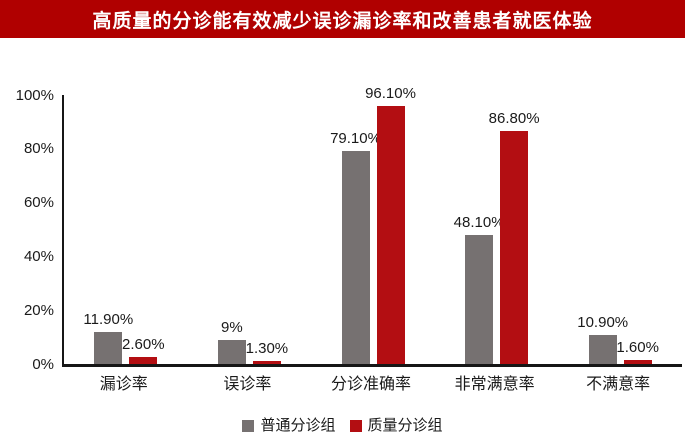 The height and width of the screenshot is (446, 685). I want to click on bar-value-label: 86.80%, so click(514, 118).